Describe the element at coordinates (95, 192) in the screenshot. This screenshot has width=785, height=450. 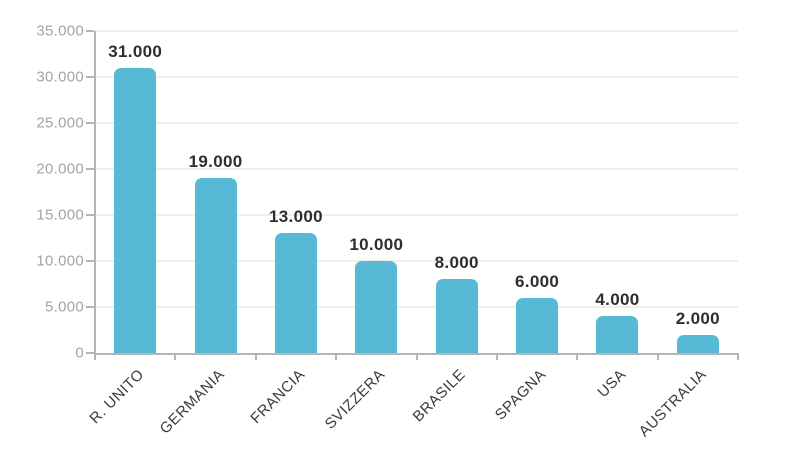
I see `y-axis-line` at that location.